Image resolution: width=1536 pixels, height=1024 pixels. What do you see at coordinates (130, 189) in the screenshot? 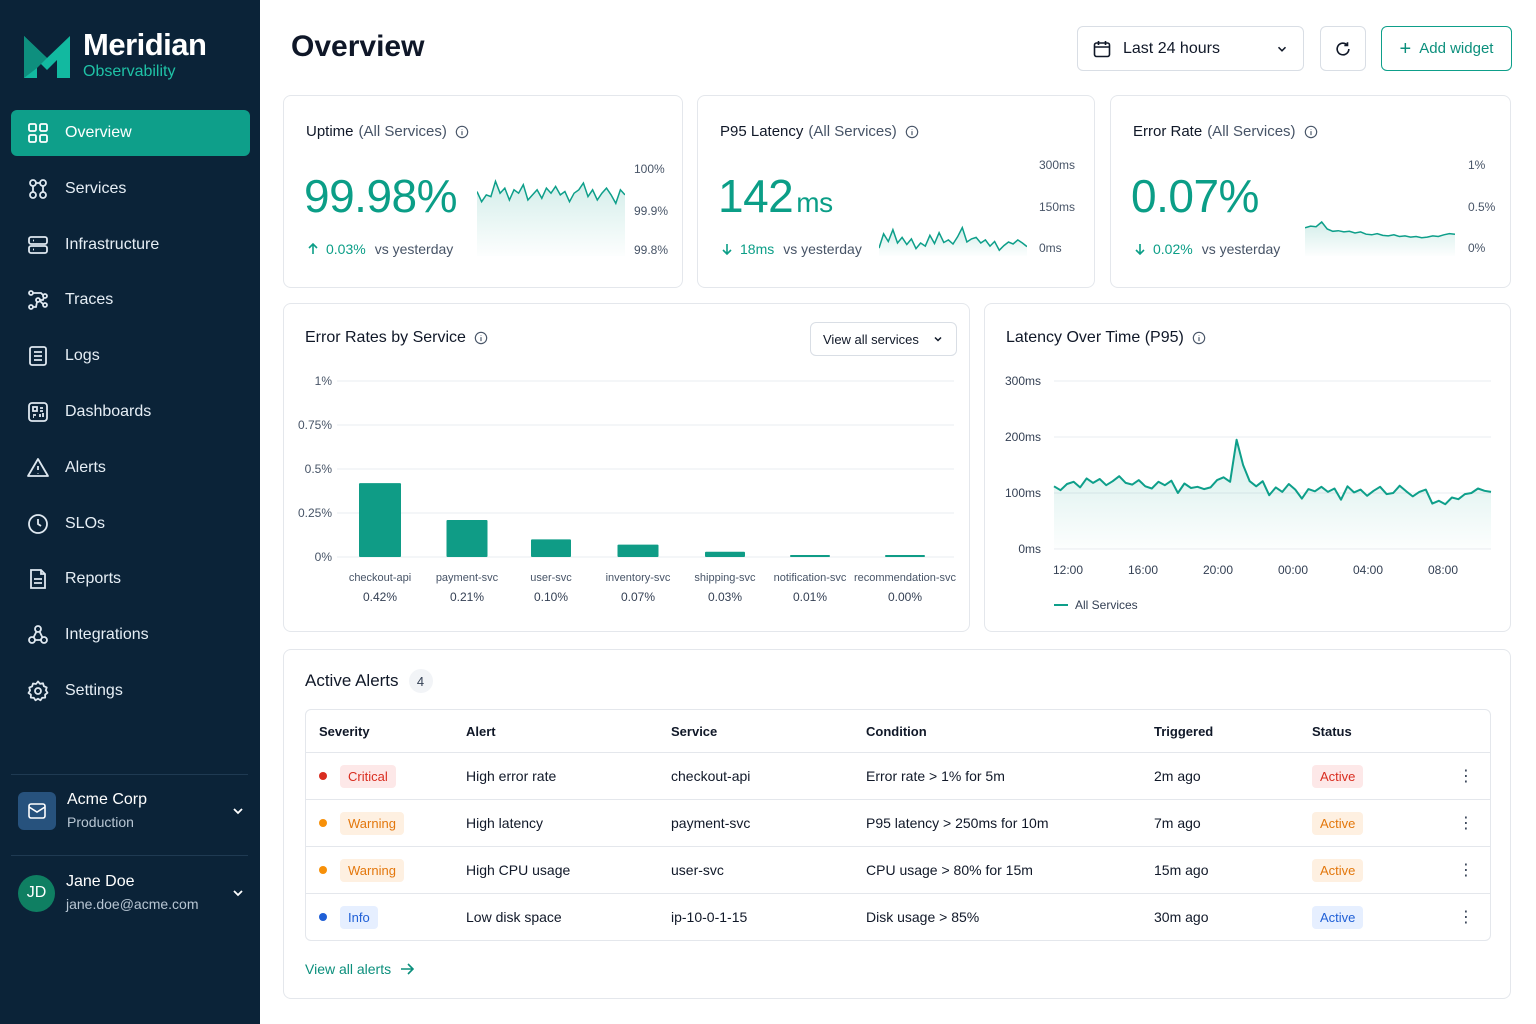
I see `sidebar-item-services: Services` at bounding box center [130, 189].